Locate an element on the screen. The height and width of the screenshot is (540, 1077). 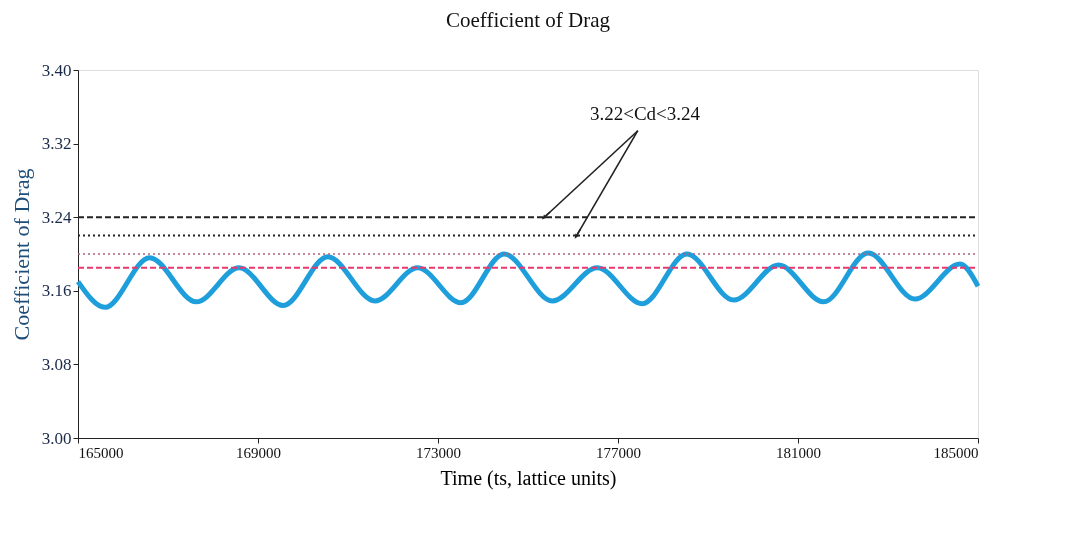
x-tick-label: 181000 is located at coordinates (798, 452).